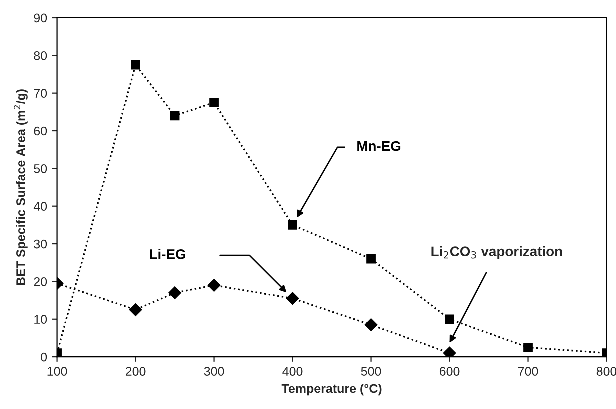 This screenshot has height=409, width=616. Describe the element at coordinates (41, 18) in the screenshot. I see `y-tick-label: 90` at that location.